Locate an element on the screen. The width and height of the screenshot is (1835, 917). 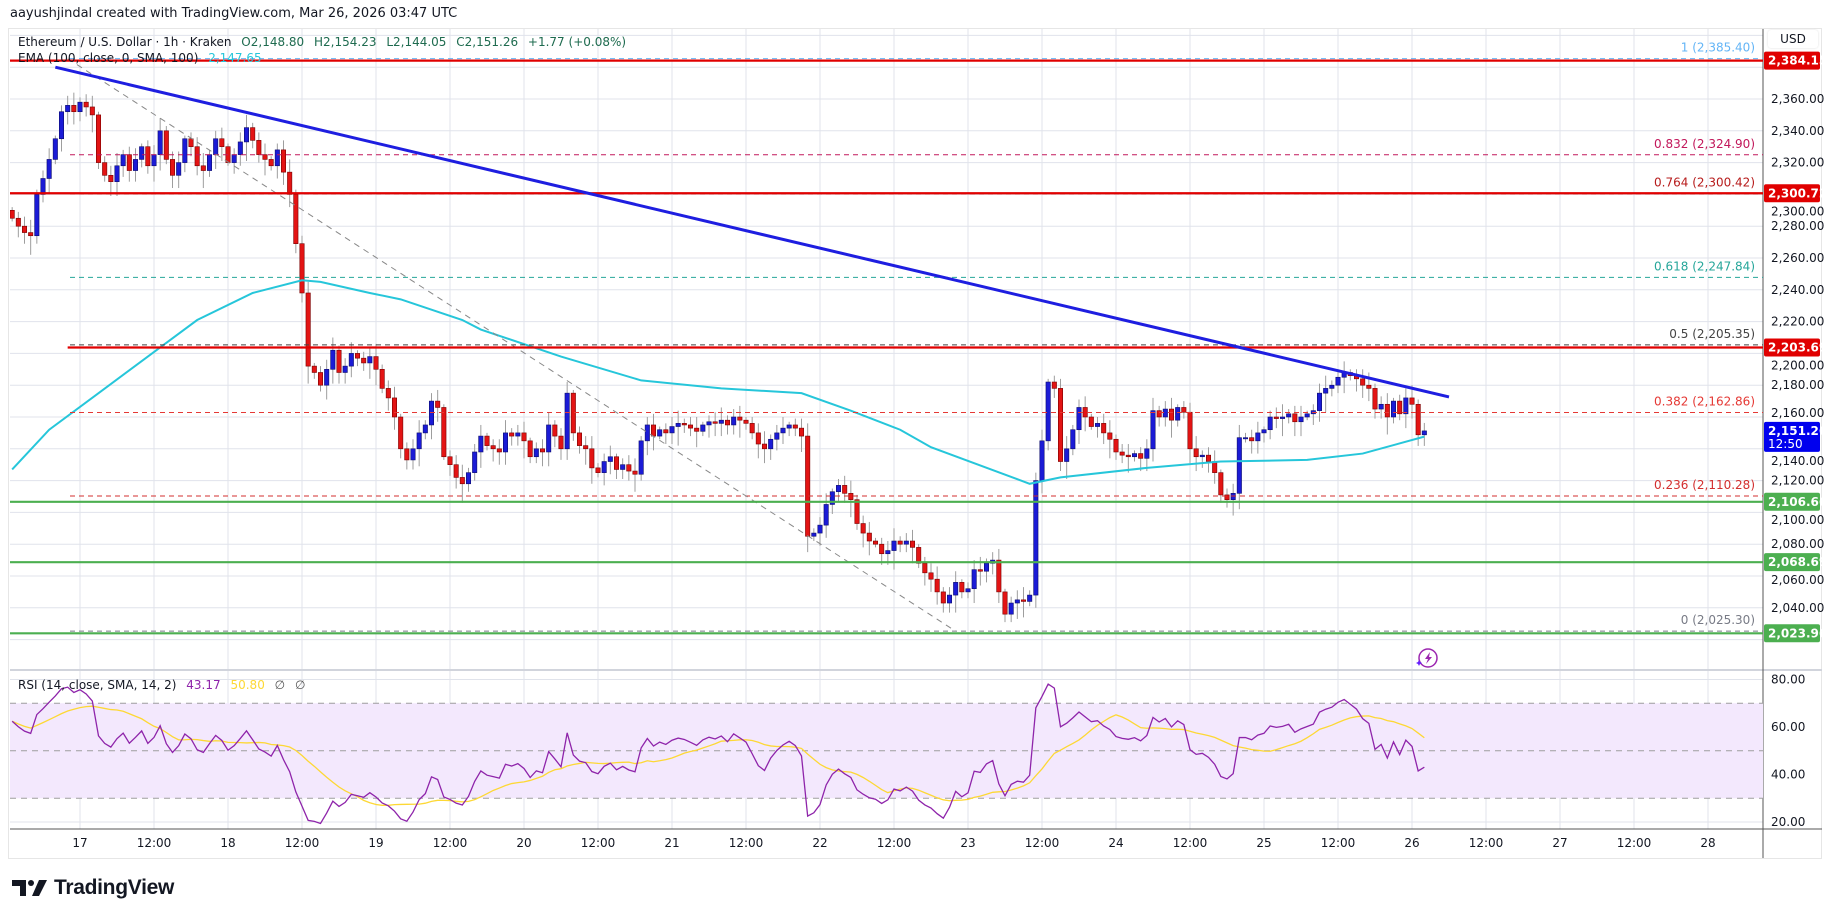
time-tick-label: 21 is located at coordinates (671, 843).